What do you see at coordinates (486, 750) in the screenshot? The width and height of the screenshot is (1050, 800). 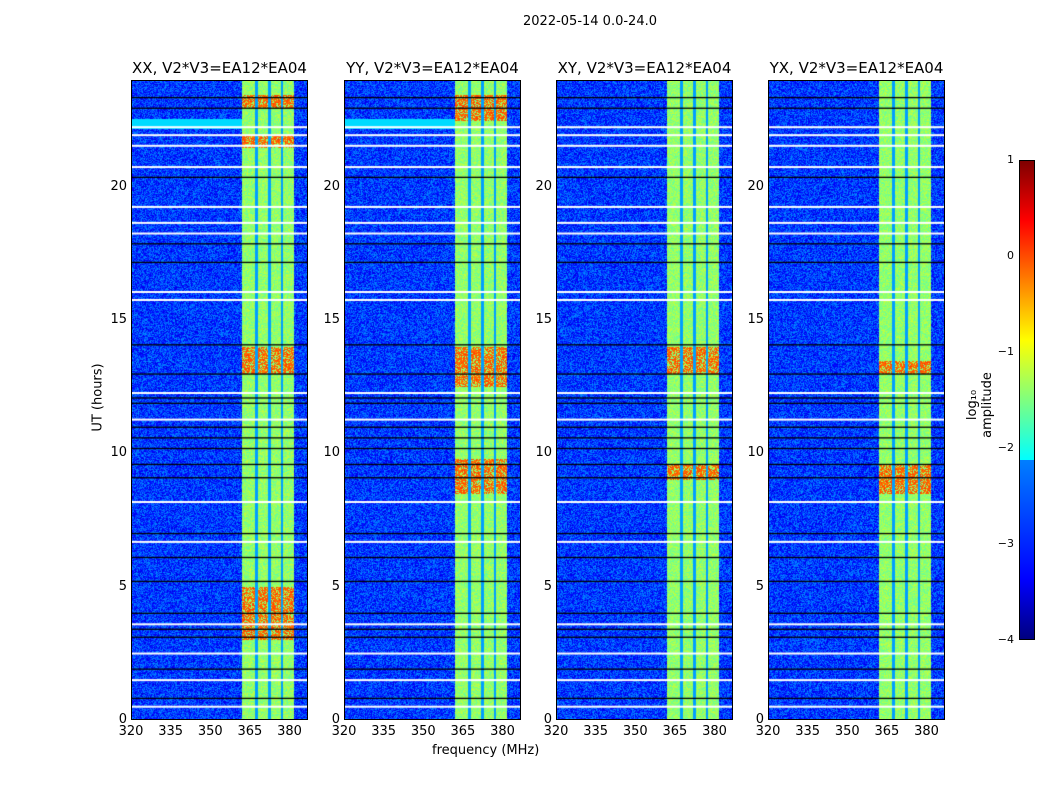 I see `x-axis-label: frequency (MHz)` at bounding box center [486, 750].